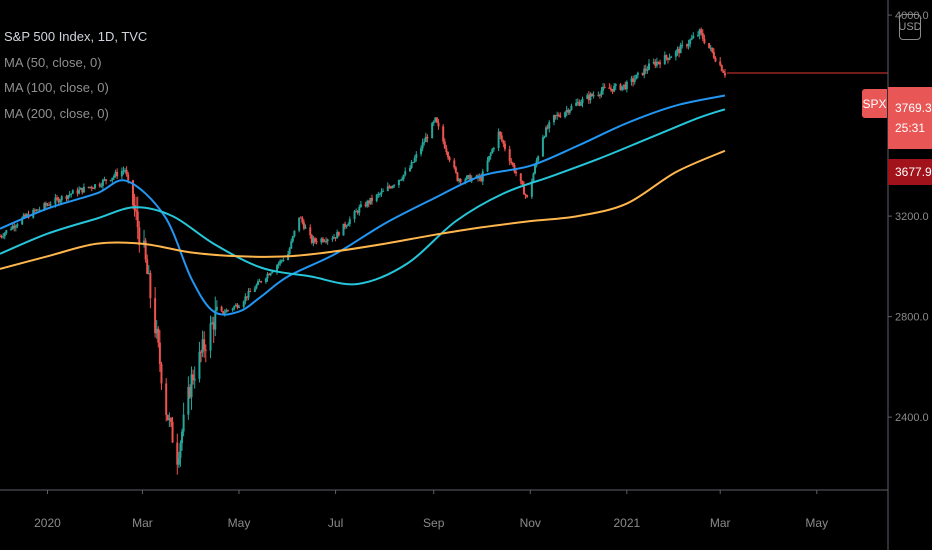  Describe the element at coordinates (56, 113) in the screenshot. I see `legend-ma200: MA (200, close, 0)` at that location.